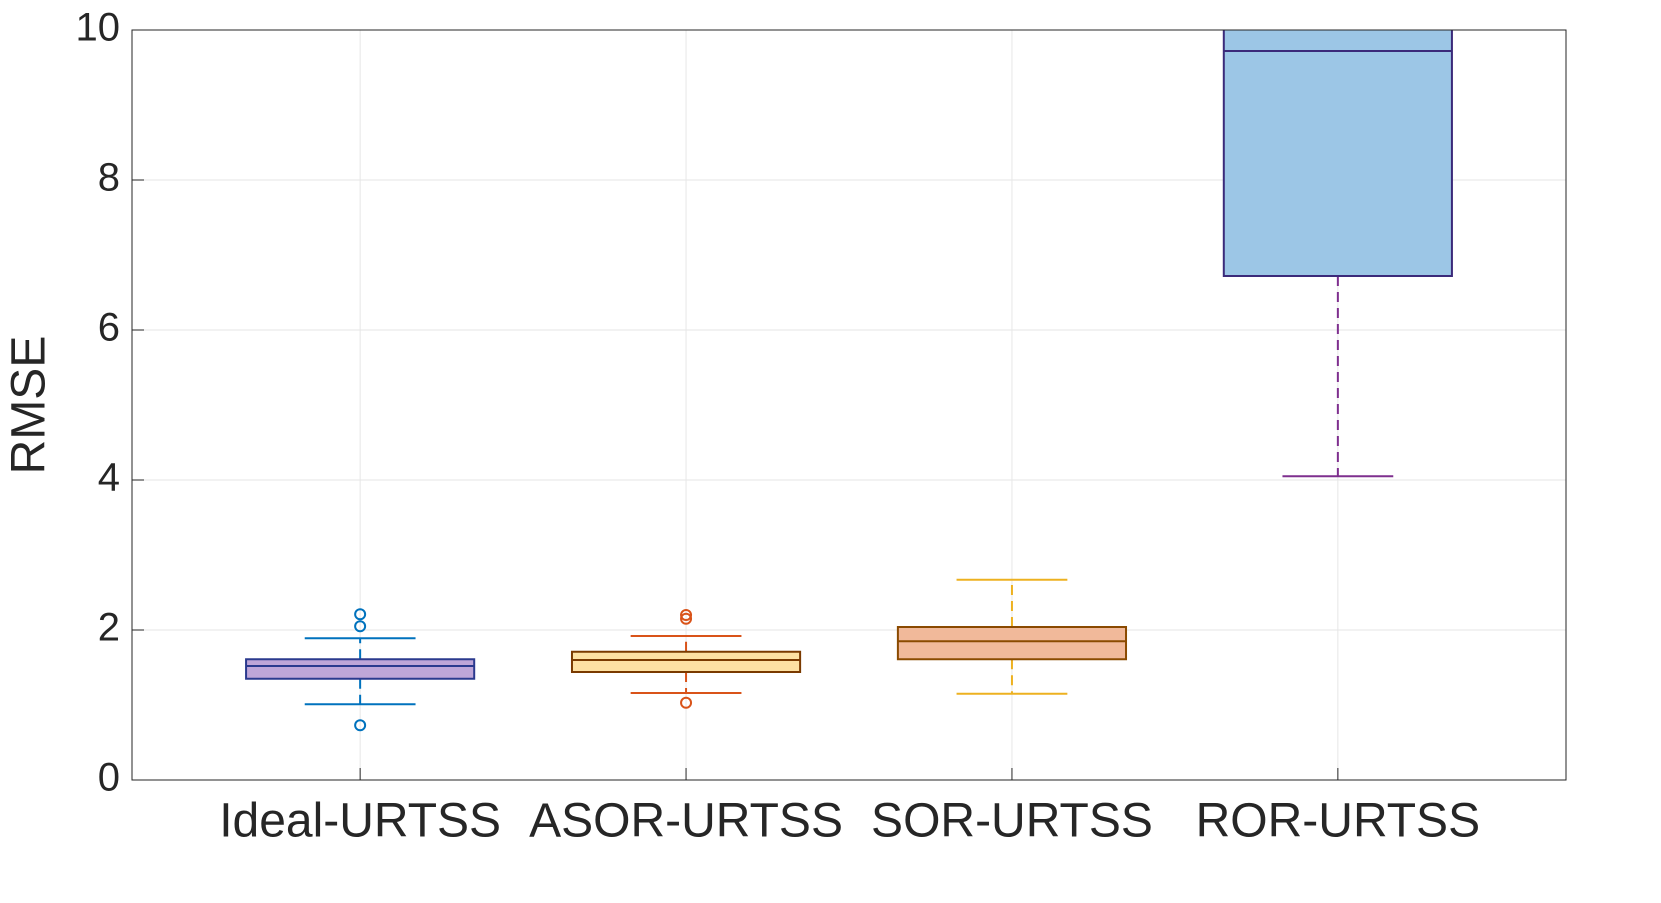  What do you see at coordinates (29, 405) in the screenshot?
I see `y-axis-label: RMSE` at bounding box center [29, 405].